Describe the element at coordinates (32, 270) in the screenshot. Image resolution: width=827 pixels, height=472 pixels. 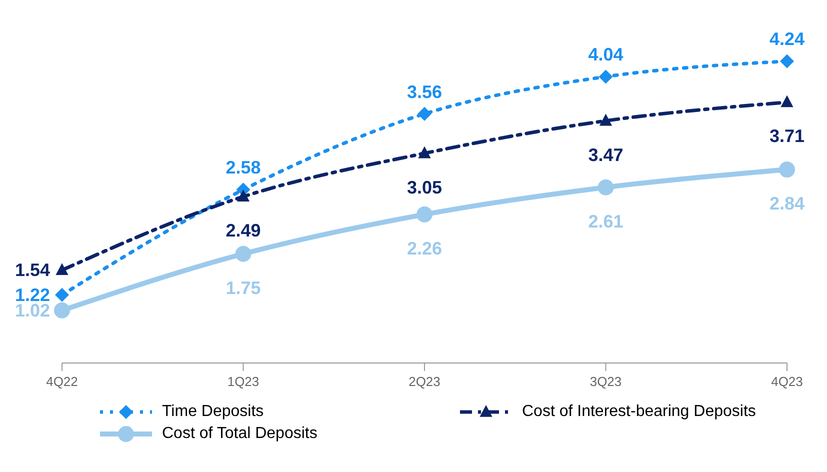
I see `data-label: 1.54` at that location.